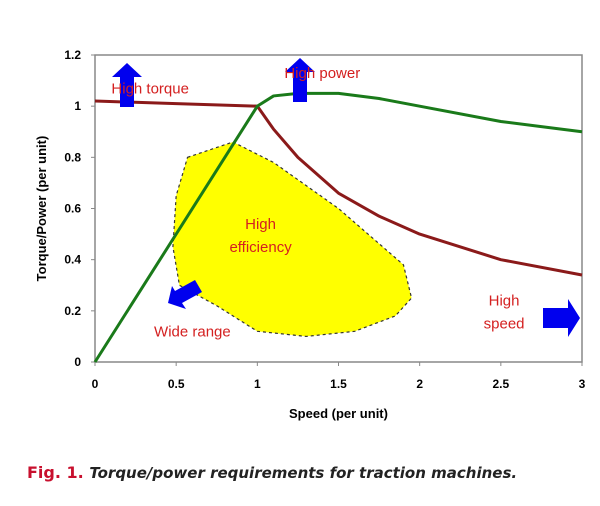 The height and width of the screenshot is (506, 600). I want to click on y-tick-label: 1.2, so click(72, 55).